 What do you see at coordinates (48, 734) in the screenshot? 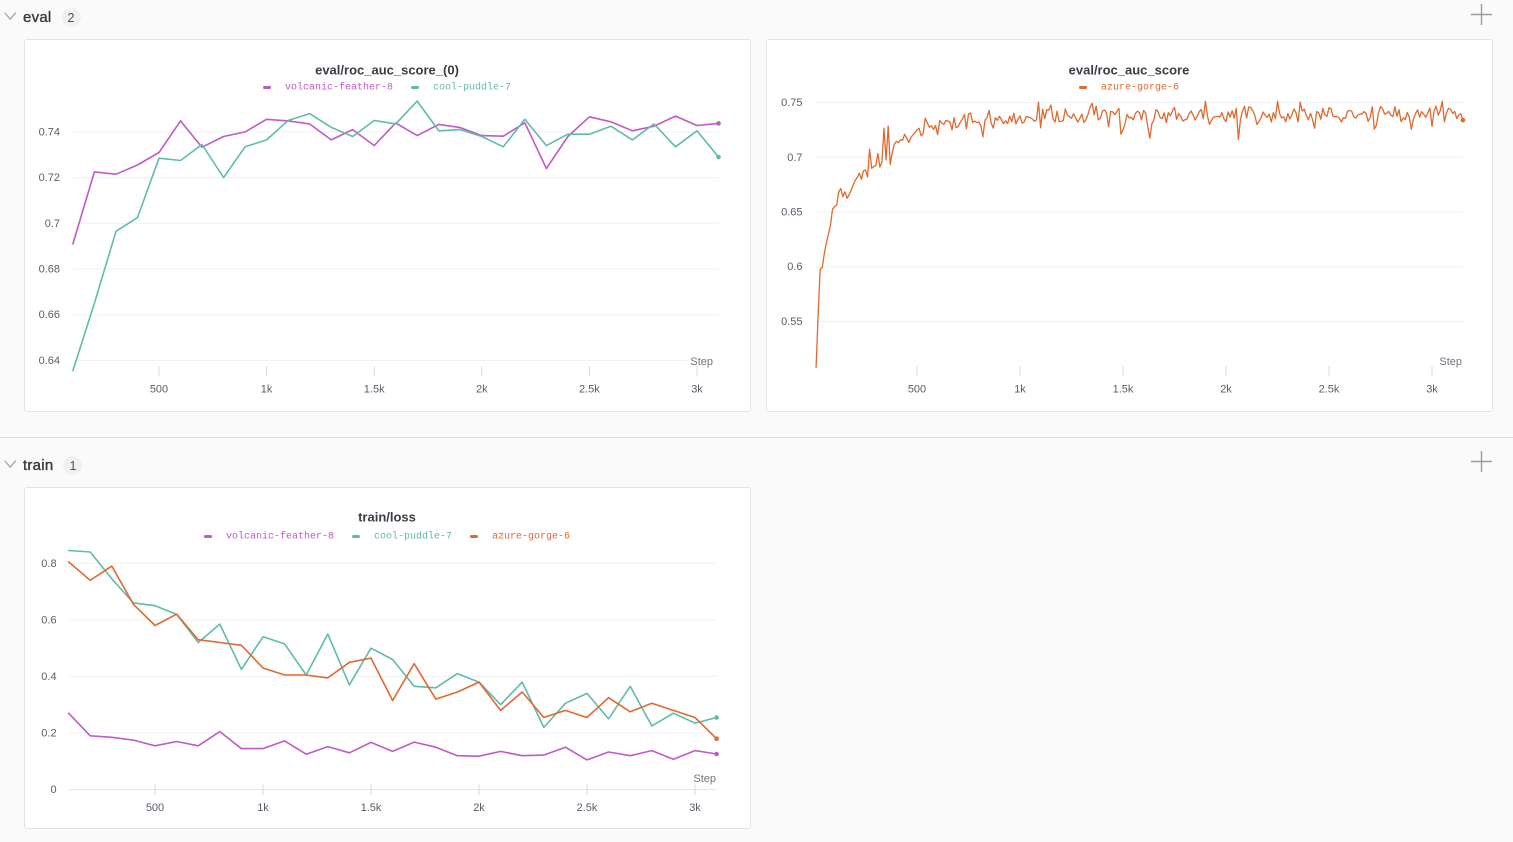
I see `svg-text: 0.2` at bounding box center [48, 734].